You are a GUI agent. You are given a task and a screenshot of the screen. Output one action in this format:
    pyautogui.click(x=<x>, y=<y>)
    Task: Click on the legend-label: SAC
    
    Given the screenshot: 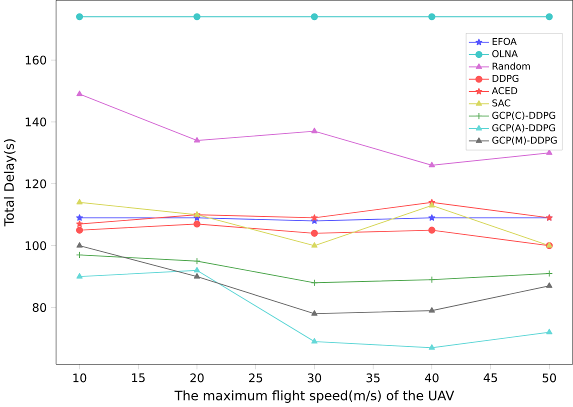 What is the action you would take?
    pyautogui.click(x=501, y=103)
    